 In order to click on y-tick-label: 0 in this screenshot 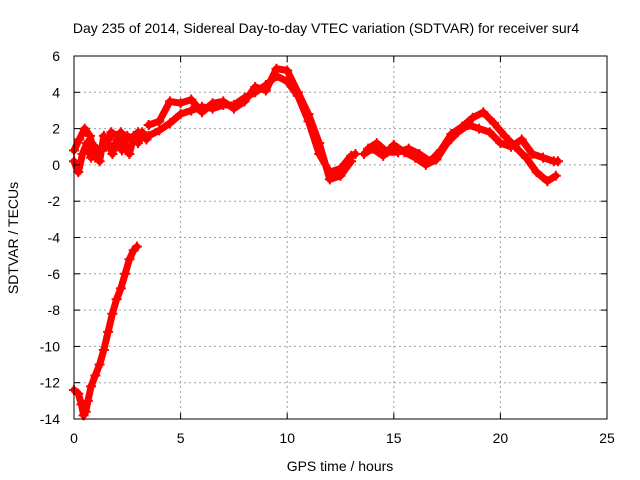, I will do `click(56, 165)`.